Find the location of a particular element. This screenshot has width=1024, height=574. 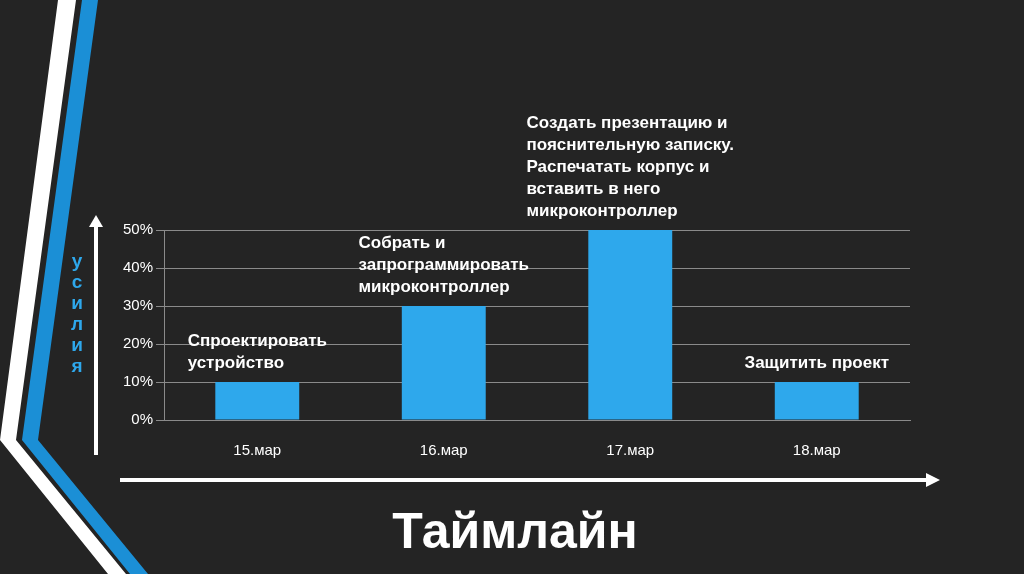

x-tick-label: 15.мар is located at coordinates (257, 450).